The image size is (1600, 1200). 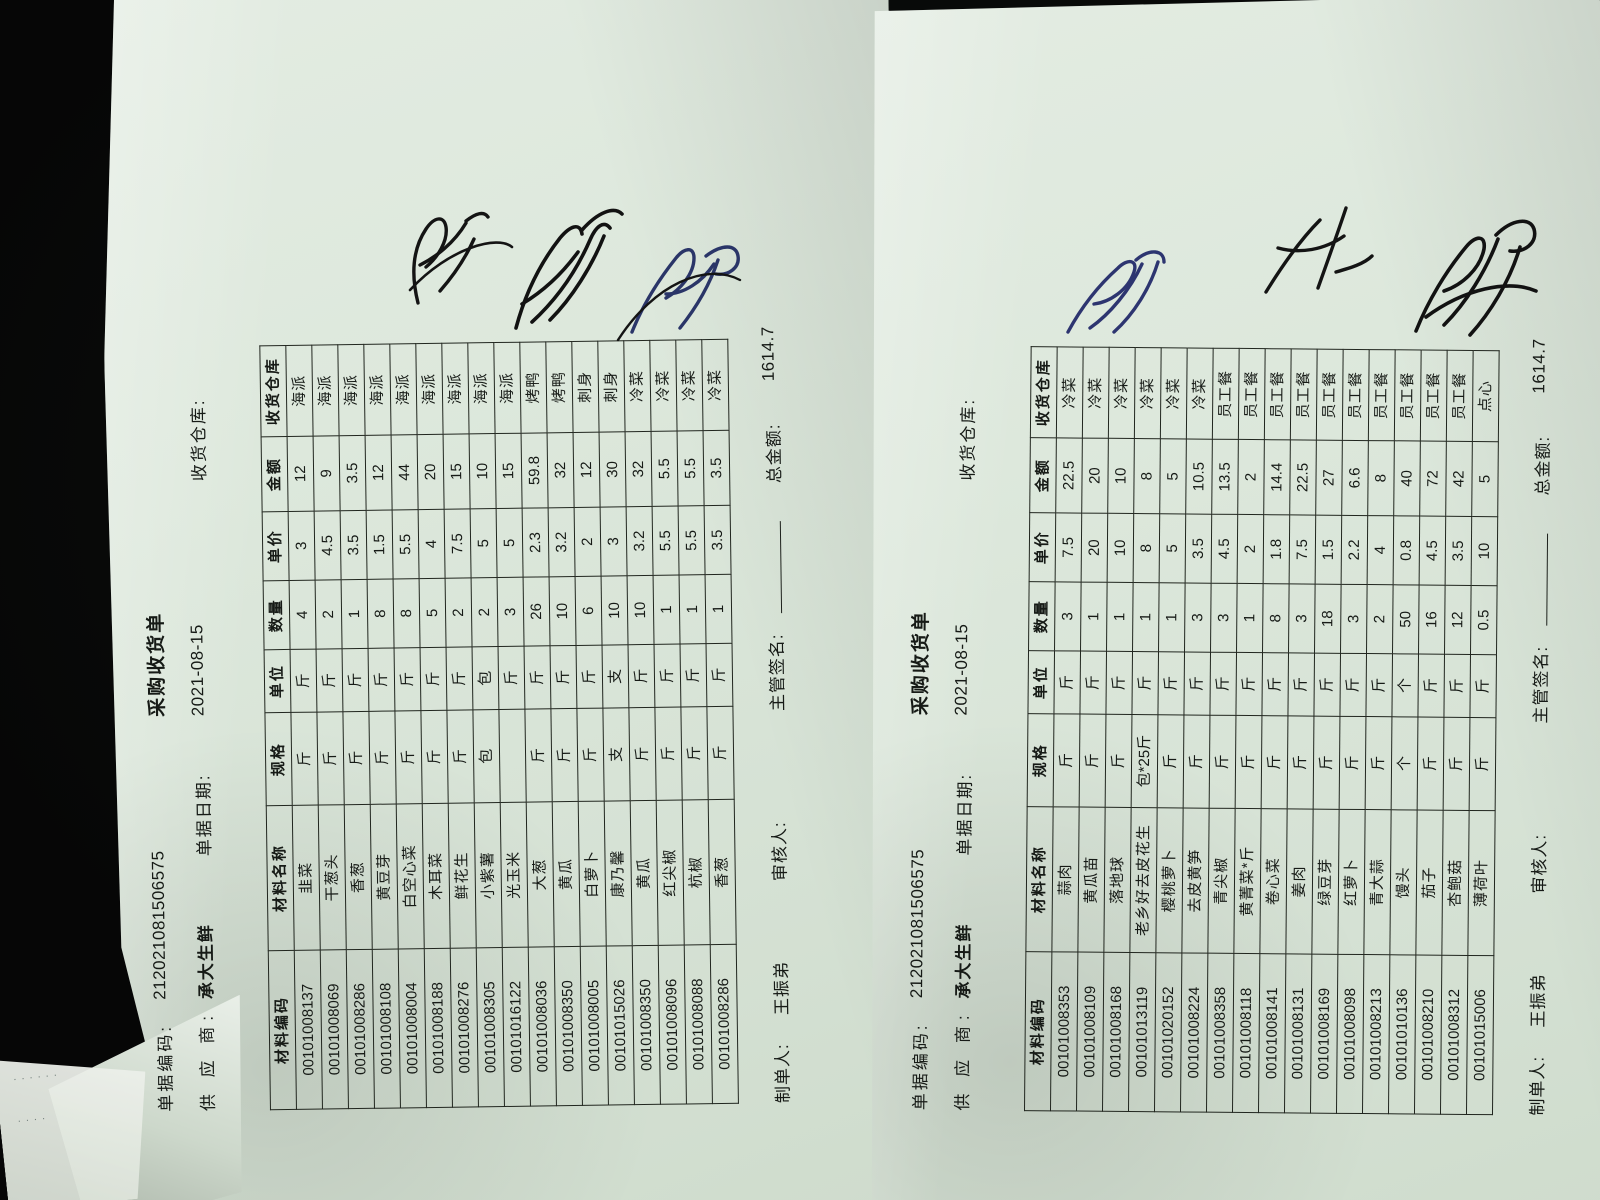 What do you see at coordinates (354, 545) in the screenshot?
I see `cell-price: 3.5` at bounding box center [354, 545].